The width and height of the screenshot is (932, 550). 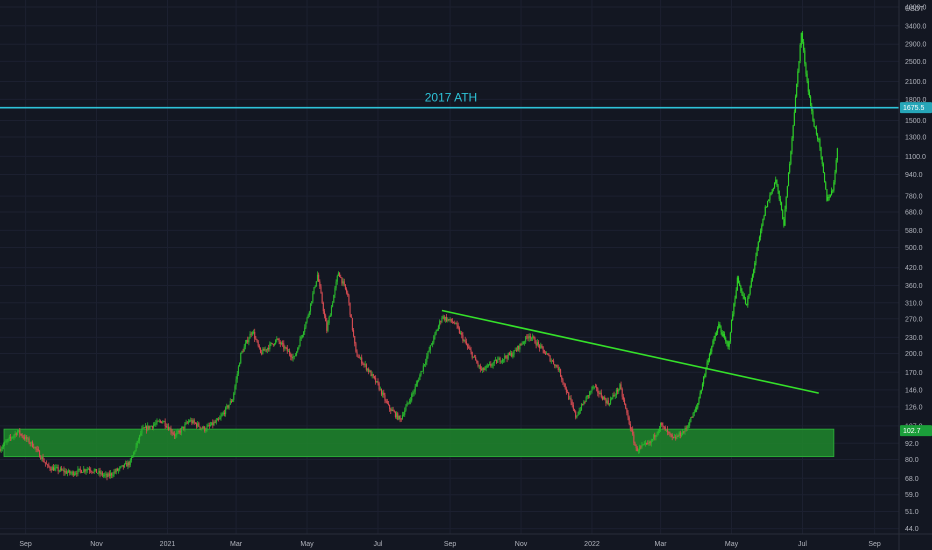 What do you see at coordinates (914, 248) in the screenshot?
I see `price-tick-label: 500.0` at bounding box center [914, 248].